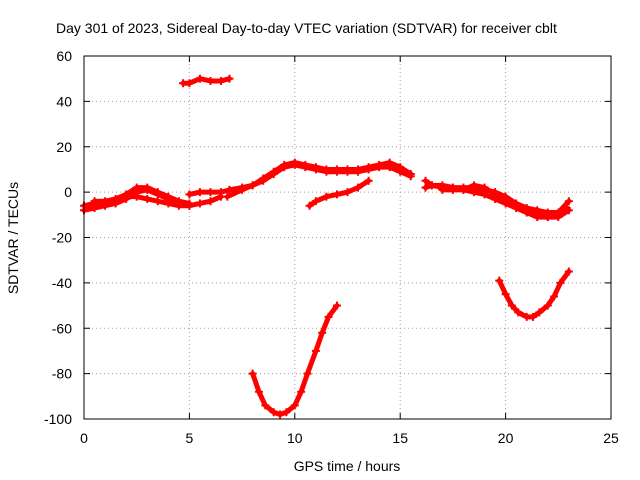 The height and width of the screenshot is (480, 640). I want to click on y-tick-label: -100, so click(58, 419).